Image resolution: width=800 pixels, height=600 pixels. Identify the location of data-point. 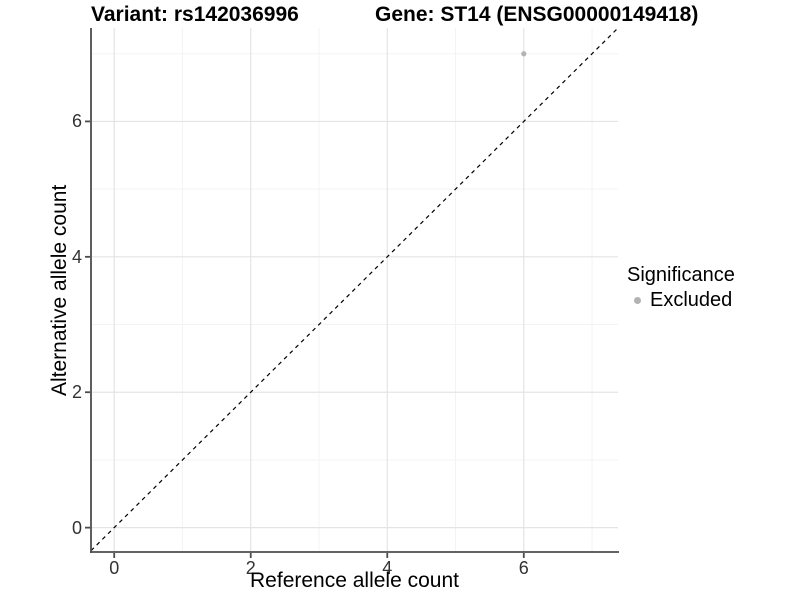
(524, 54).